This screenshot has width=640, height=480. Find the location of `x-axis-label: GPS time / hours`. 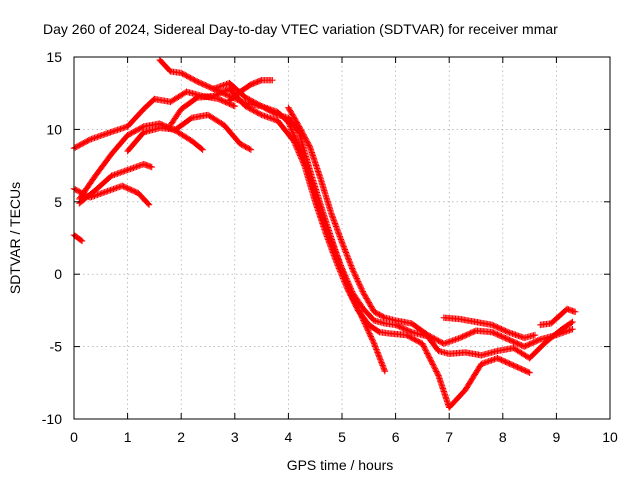

x-axis-label: GPS time / hours is located at coordinates (340, 465).